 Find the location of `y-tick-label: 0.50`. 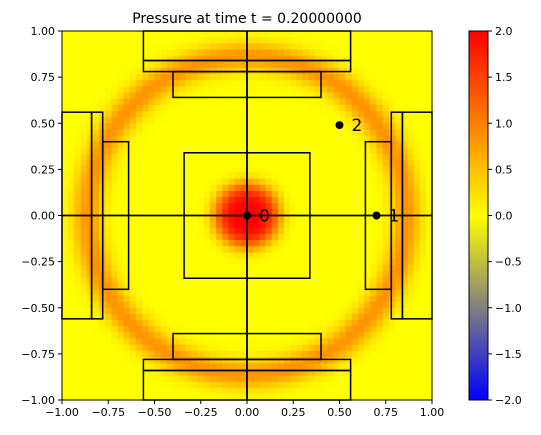

y-tick-label: 0.50 is located at coordinates (43, 123).